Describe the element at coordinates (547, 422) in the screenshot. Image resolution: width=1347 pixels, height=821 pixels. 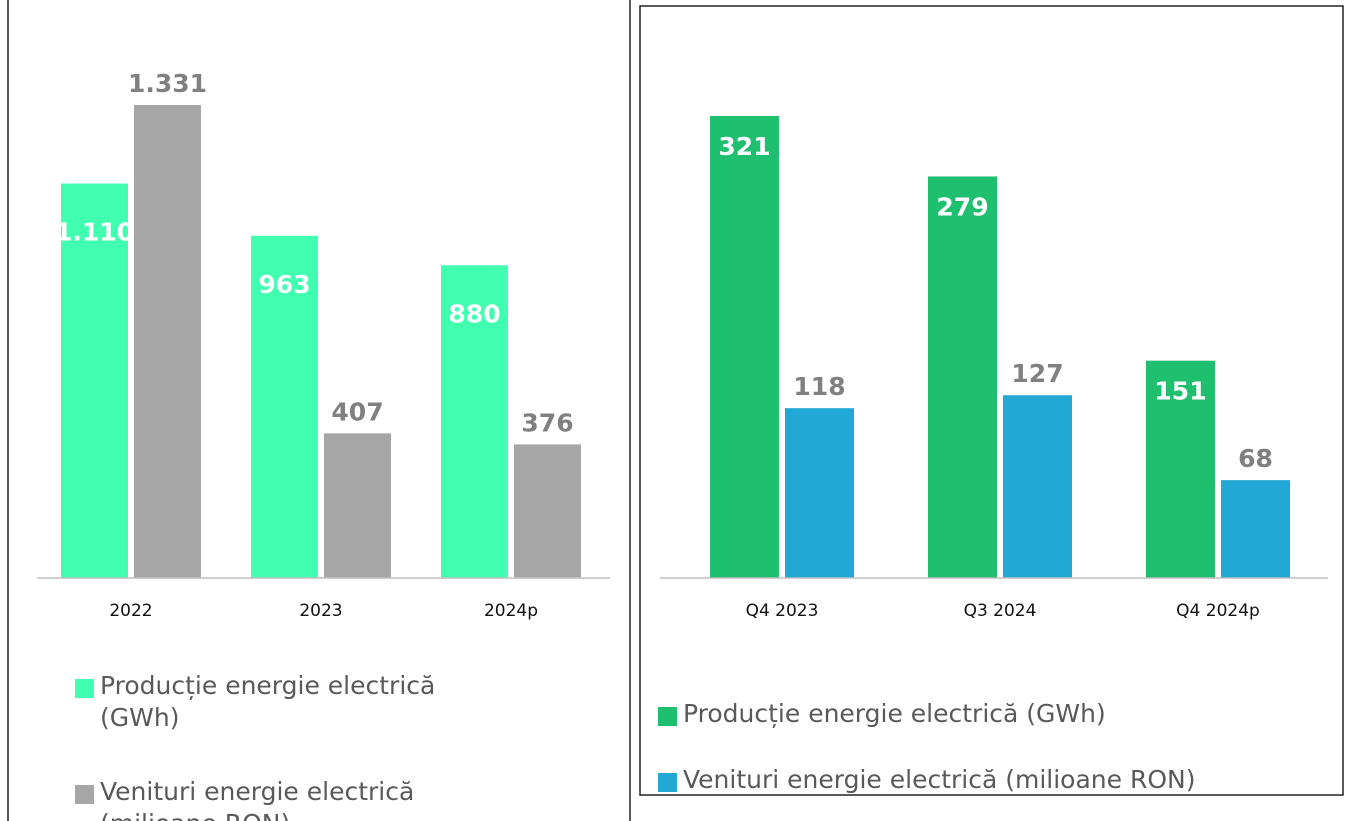
I see `value-label: 376` at that location.